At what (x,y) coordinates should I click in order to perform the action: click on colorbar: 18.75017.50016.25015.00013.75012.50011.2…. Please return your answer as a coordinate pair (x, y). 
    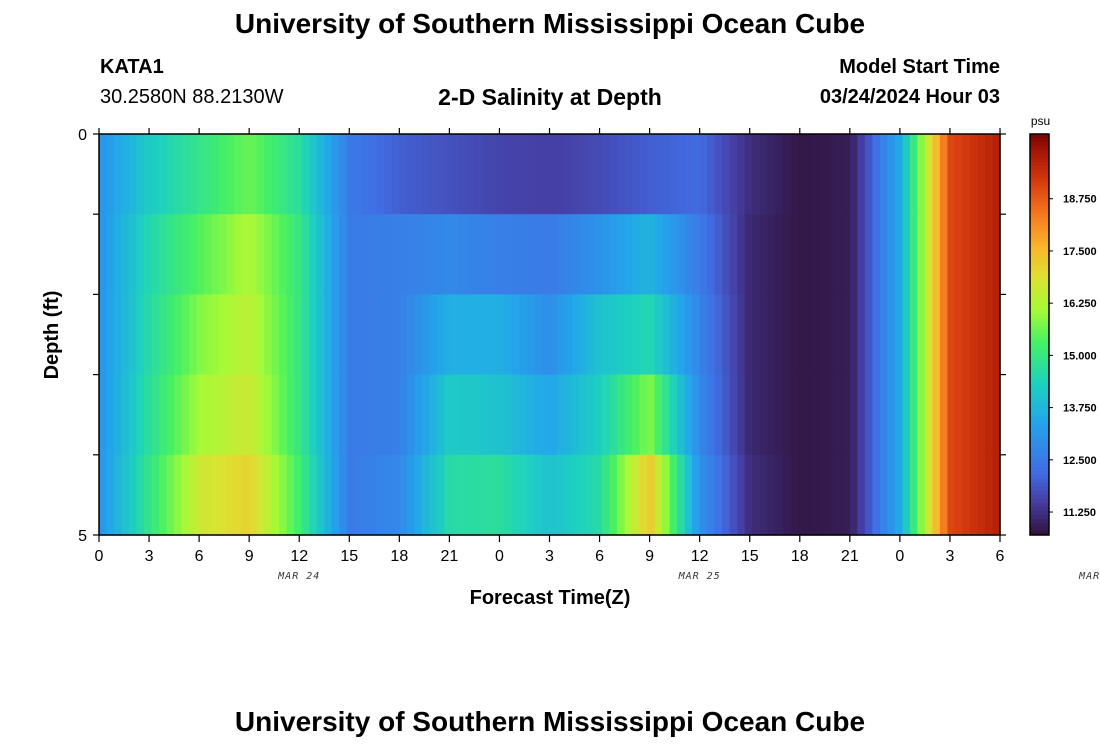
    Looking at the image, I should click on (1063, 325).